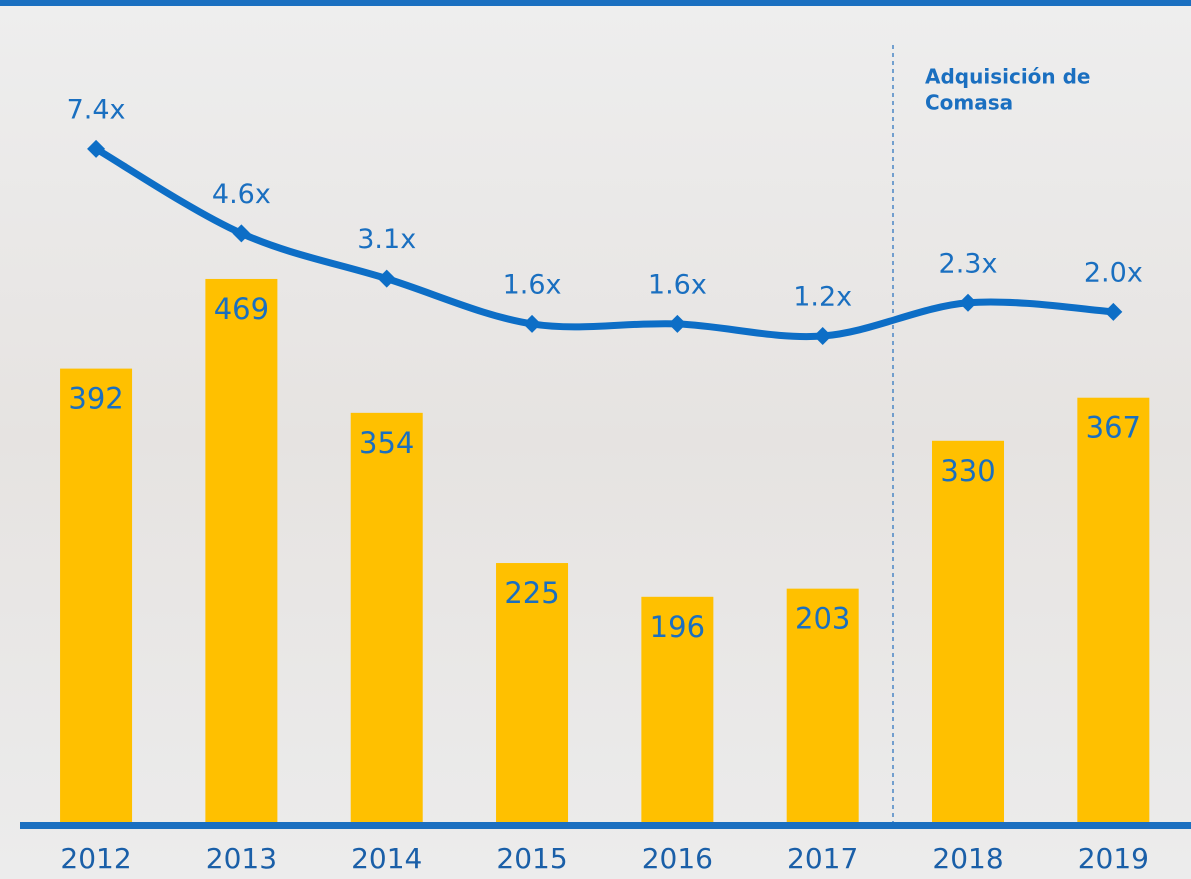 This screenshot has height=879, width=1191. Describe the element at coordinates (531, 593) in the screenshot. I see `bar-label: 225` at that location.